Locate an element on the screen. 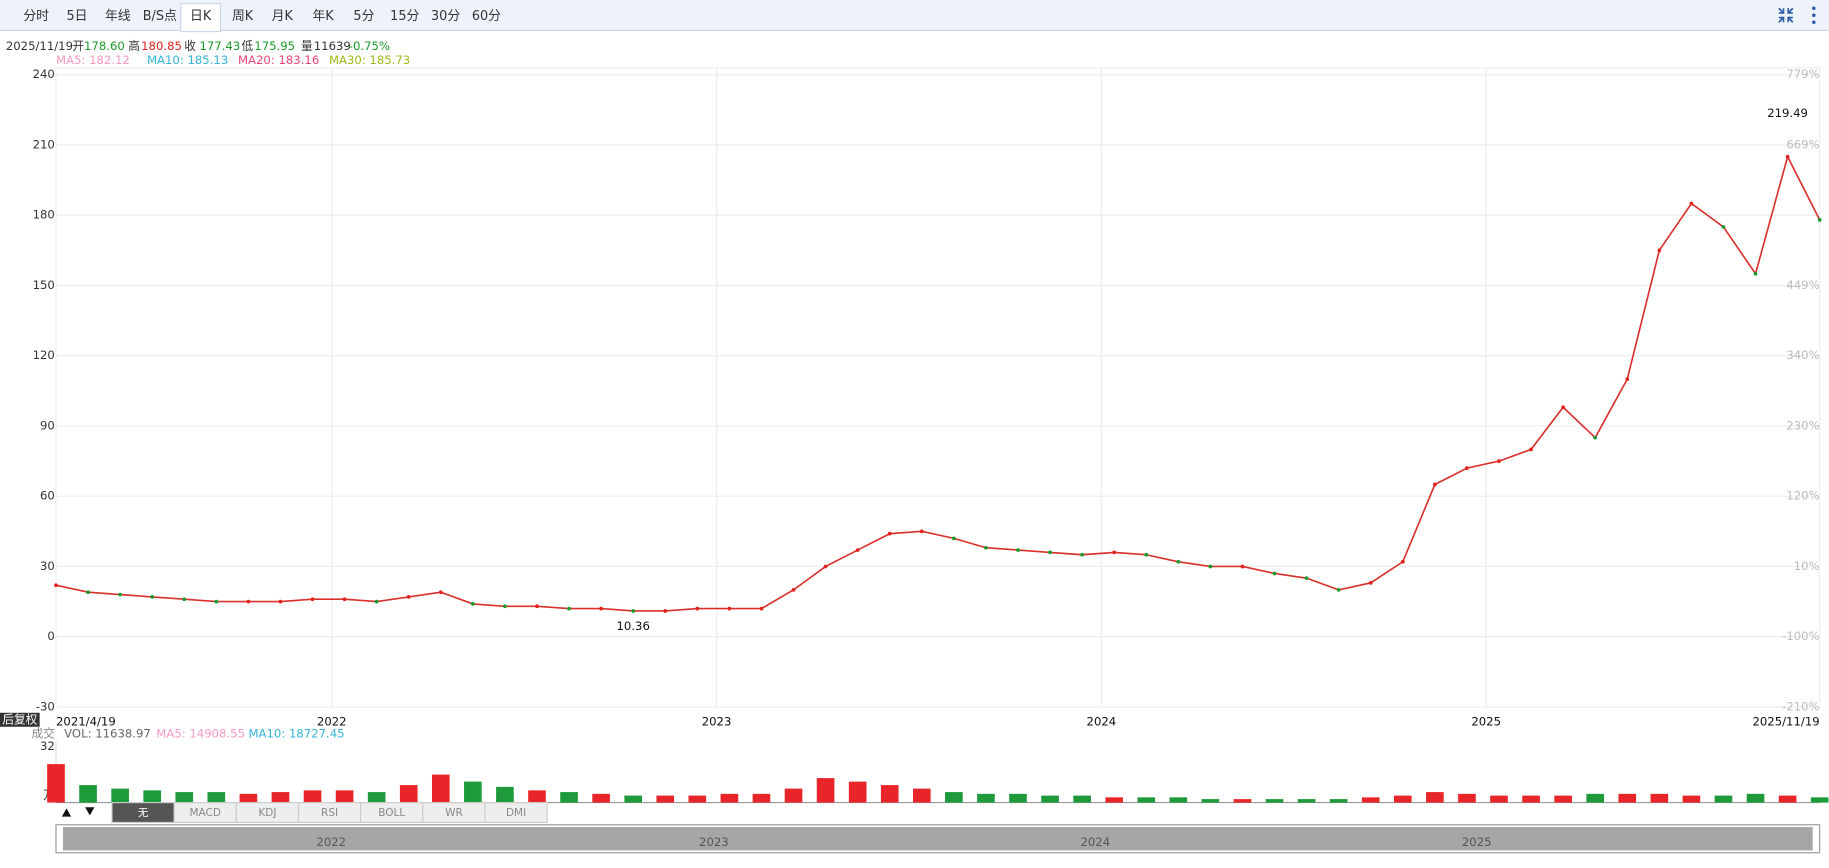 The height and width of the screenshot is (868, 1829). tab: B/S点 is located at coordinates (160, 16).